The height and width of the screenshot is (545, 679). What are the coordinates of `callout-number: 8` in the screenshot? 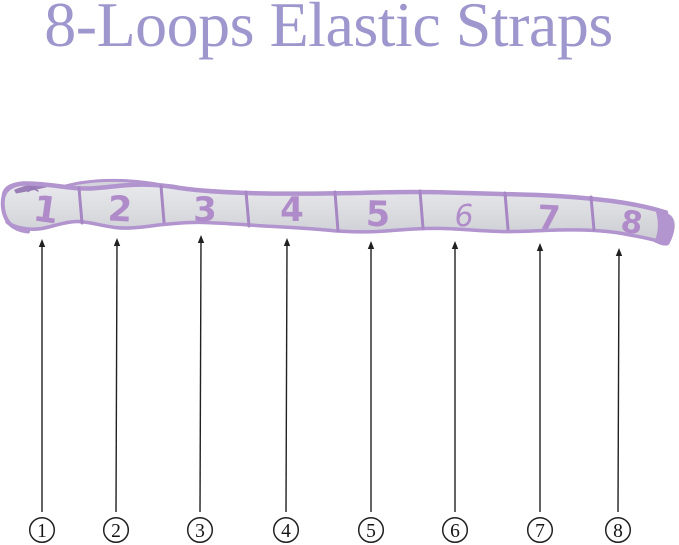 It's located at (618, 530).